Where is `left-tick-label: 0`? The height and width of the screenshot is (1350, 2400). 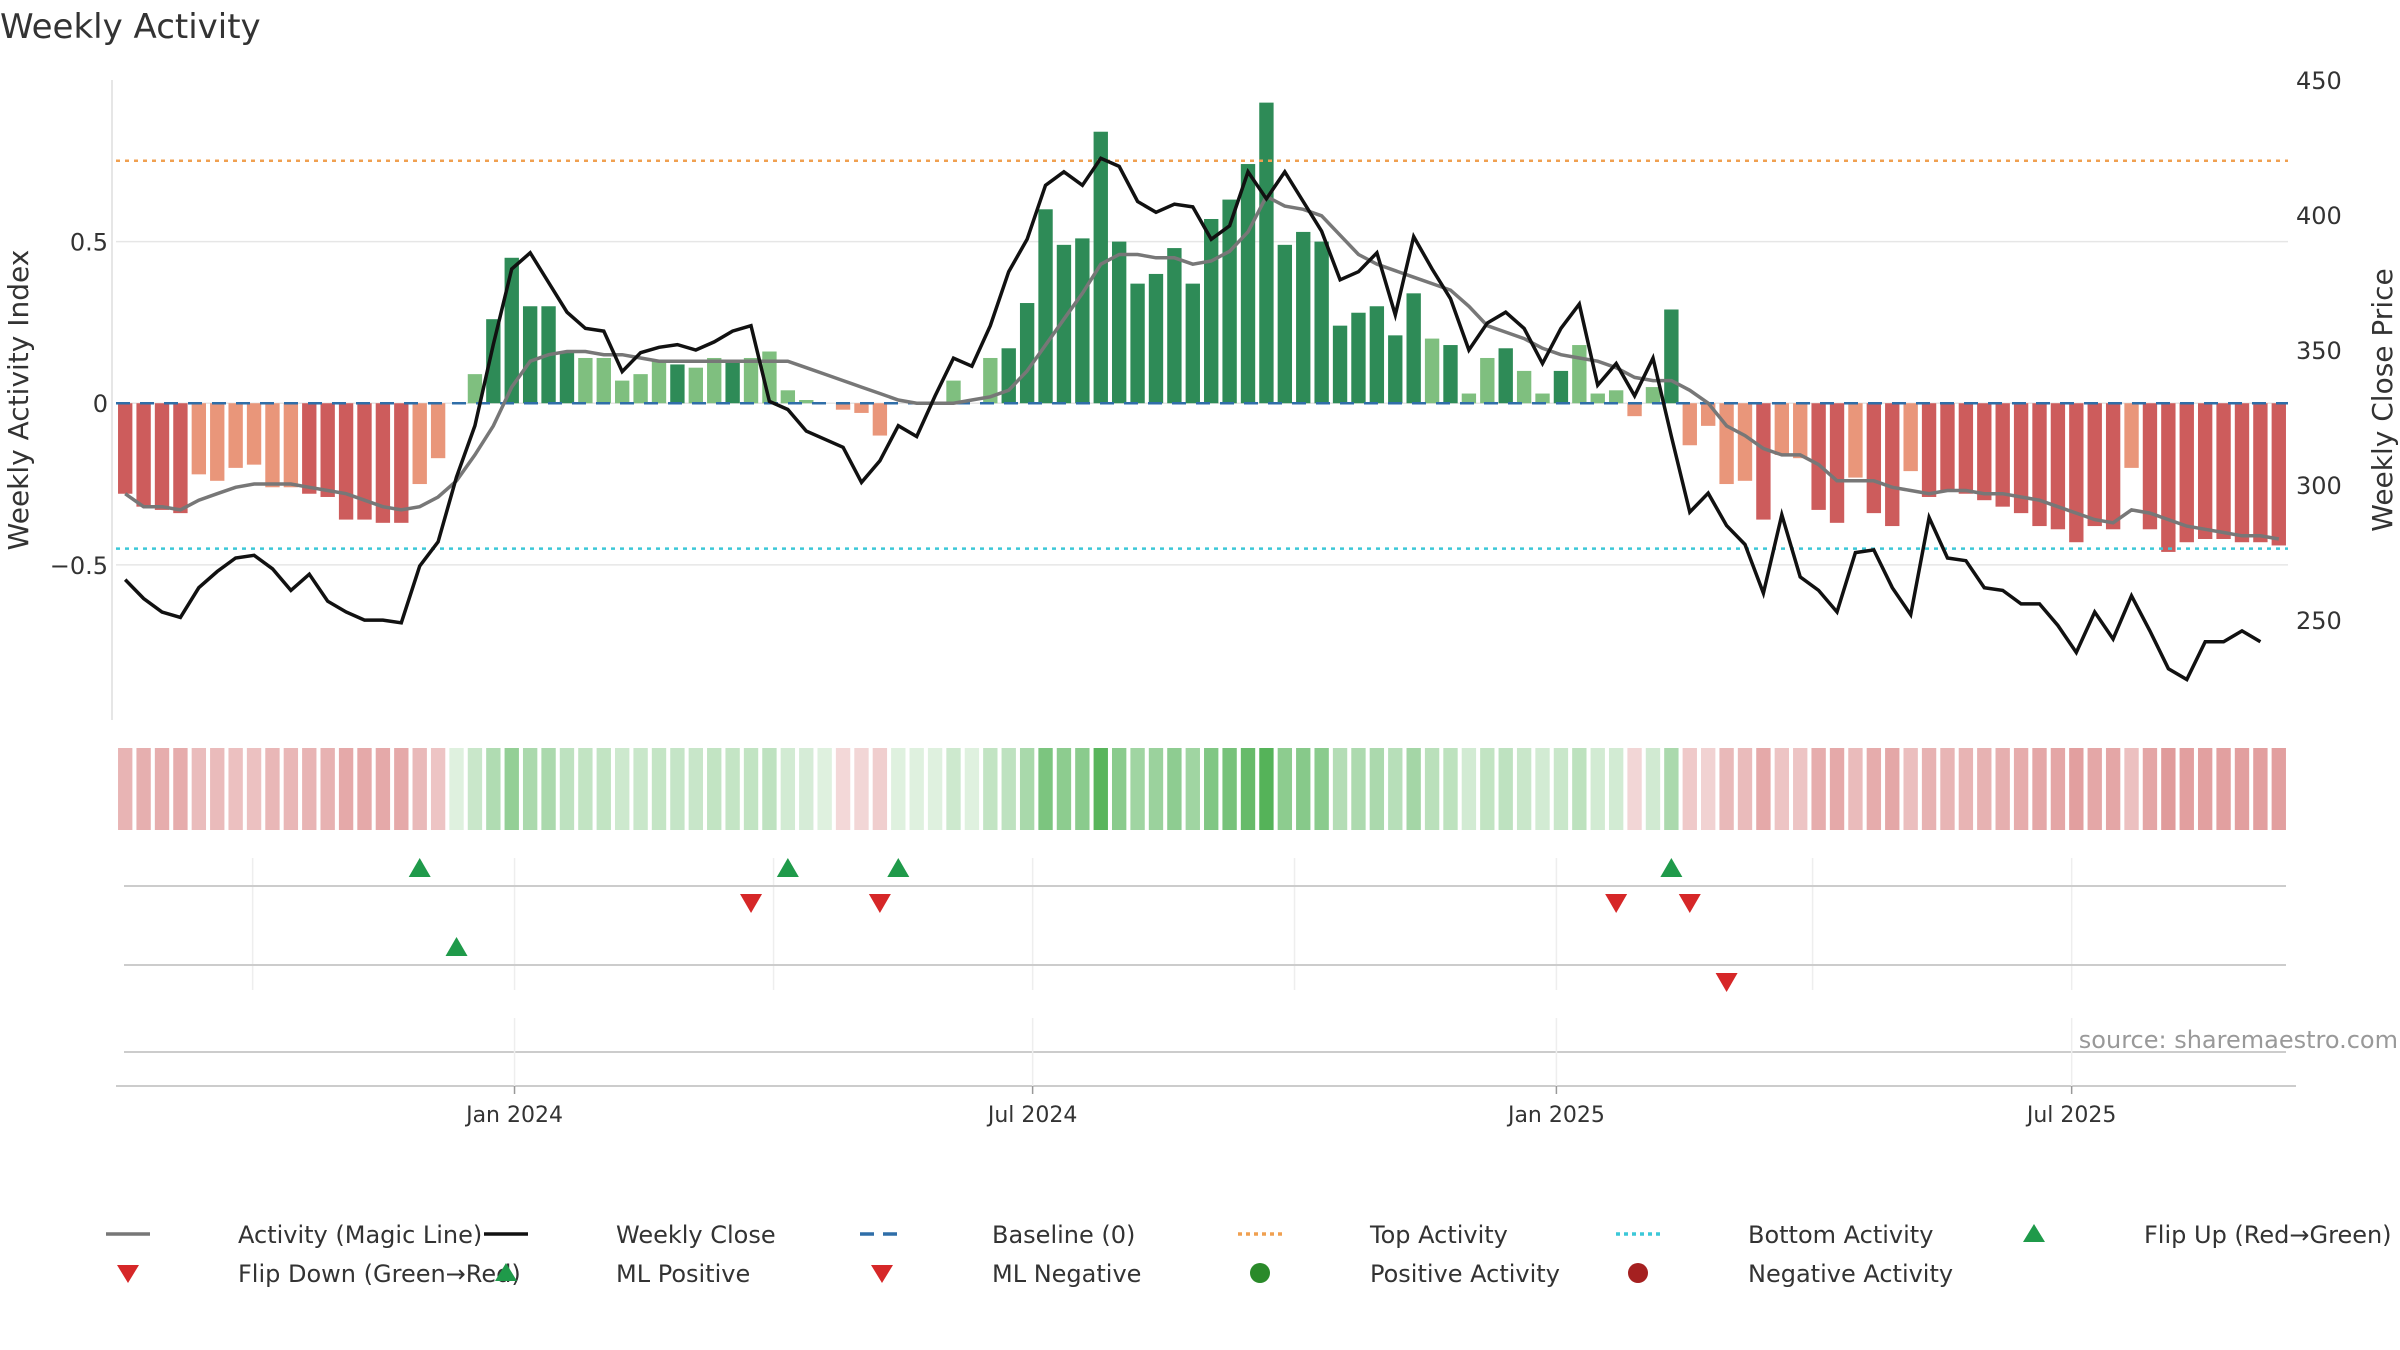 left-tick-label: 0 is located at coordinates (100, 404).